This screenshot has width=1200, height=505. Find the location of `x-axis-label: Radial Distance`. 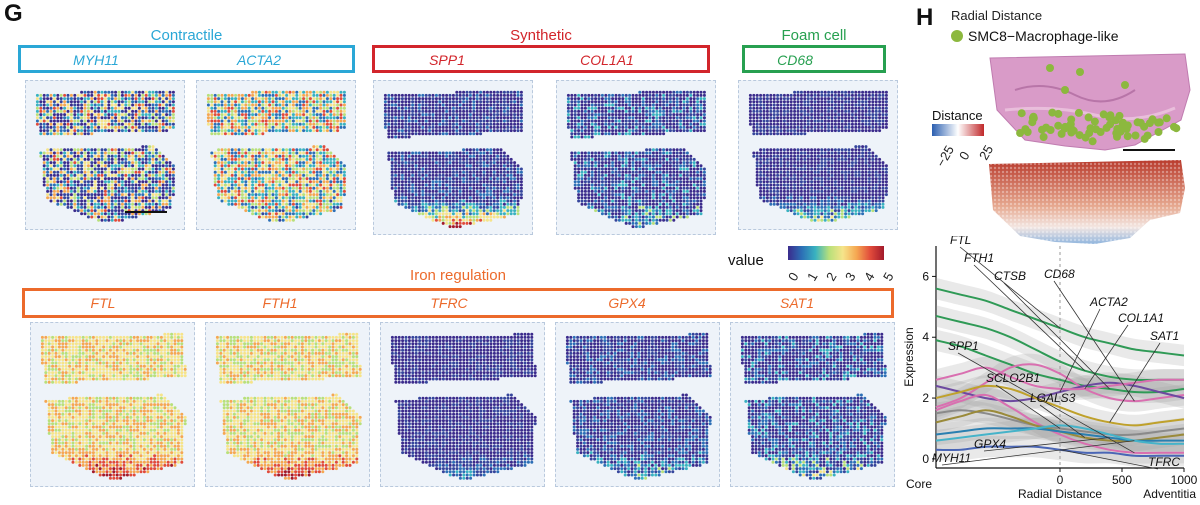

x-axis-label: Radial Distance is located at coordinates (1060, 494).